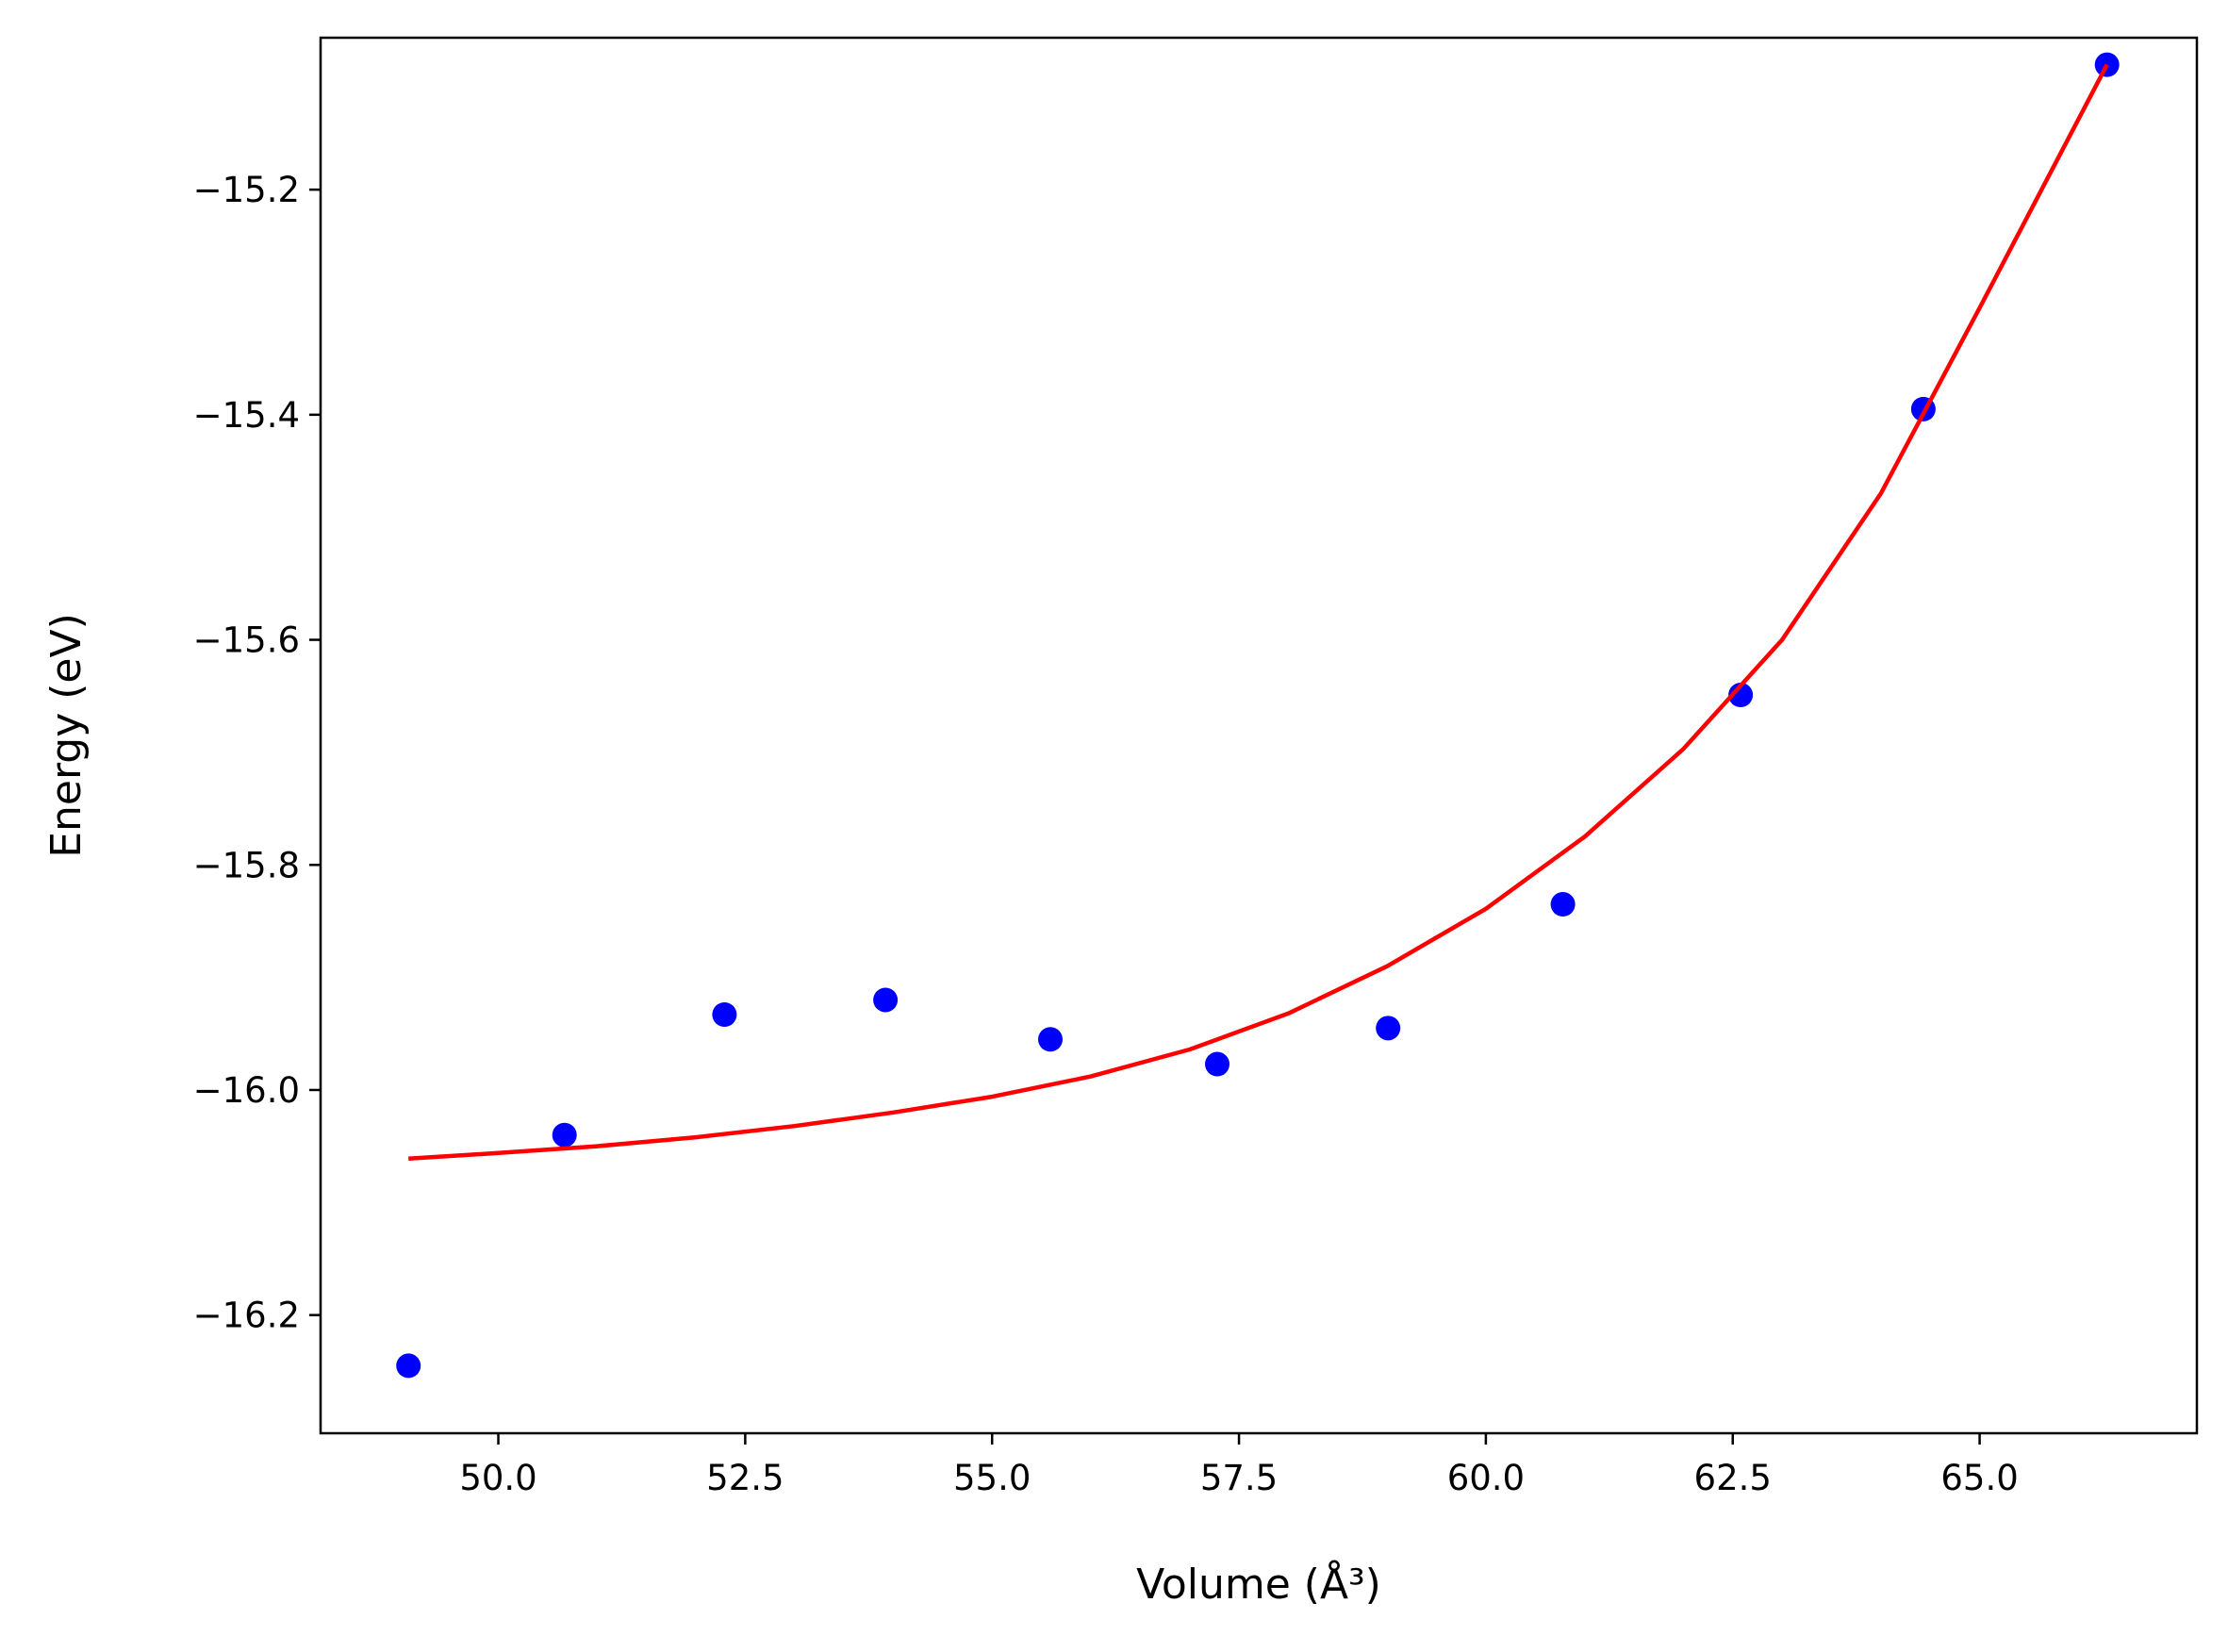  Describe the element at coordinates (66, 735) in the screenshot. I see `y-axis-label: Energy (eV)` at that location.